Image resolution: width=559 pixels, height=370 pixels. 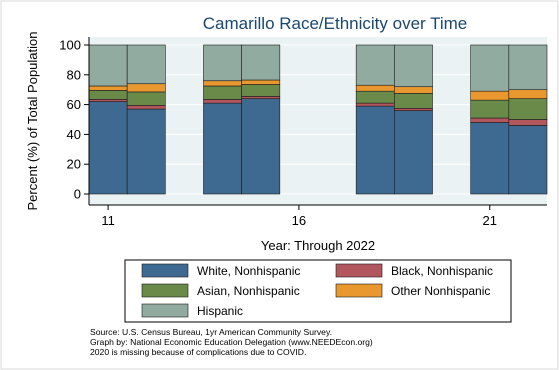 I want to click on y-axis: 0 20 40 60 80 100, so click(x=74, y=121).